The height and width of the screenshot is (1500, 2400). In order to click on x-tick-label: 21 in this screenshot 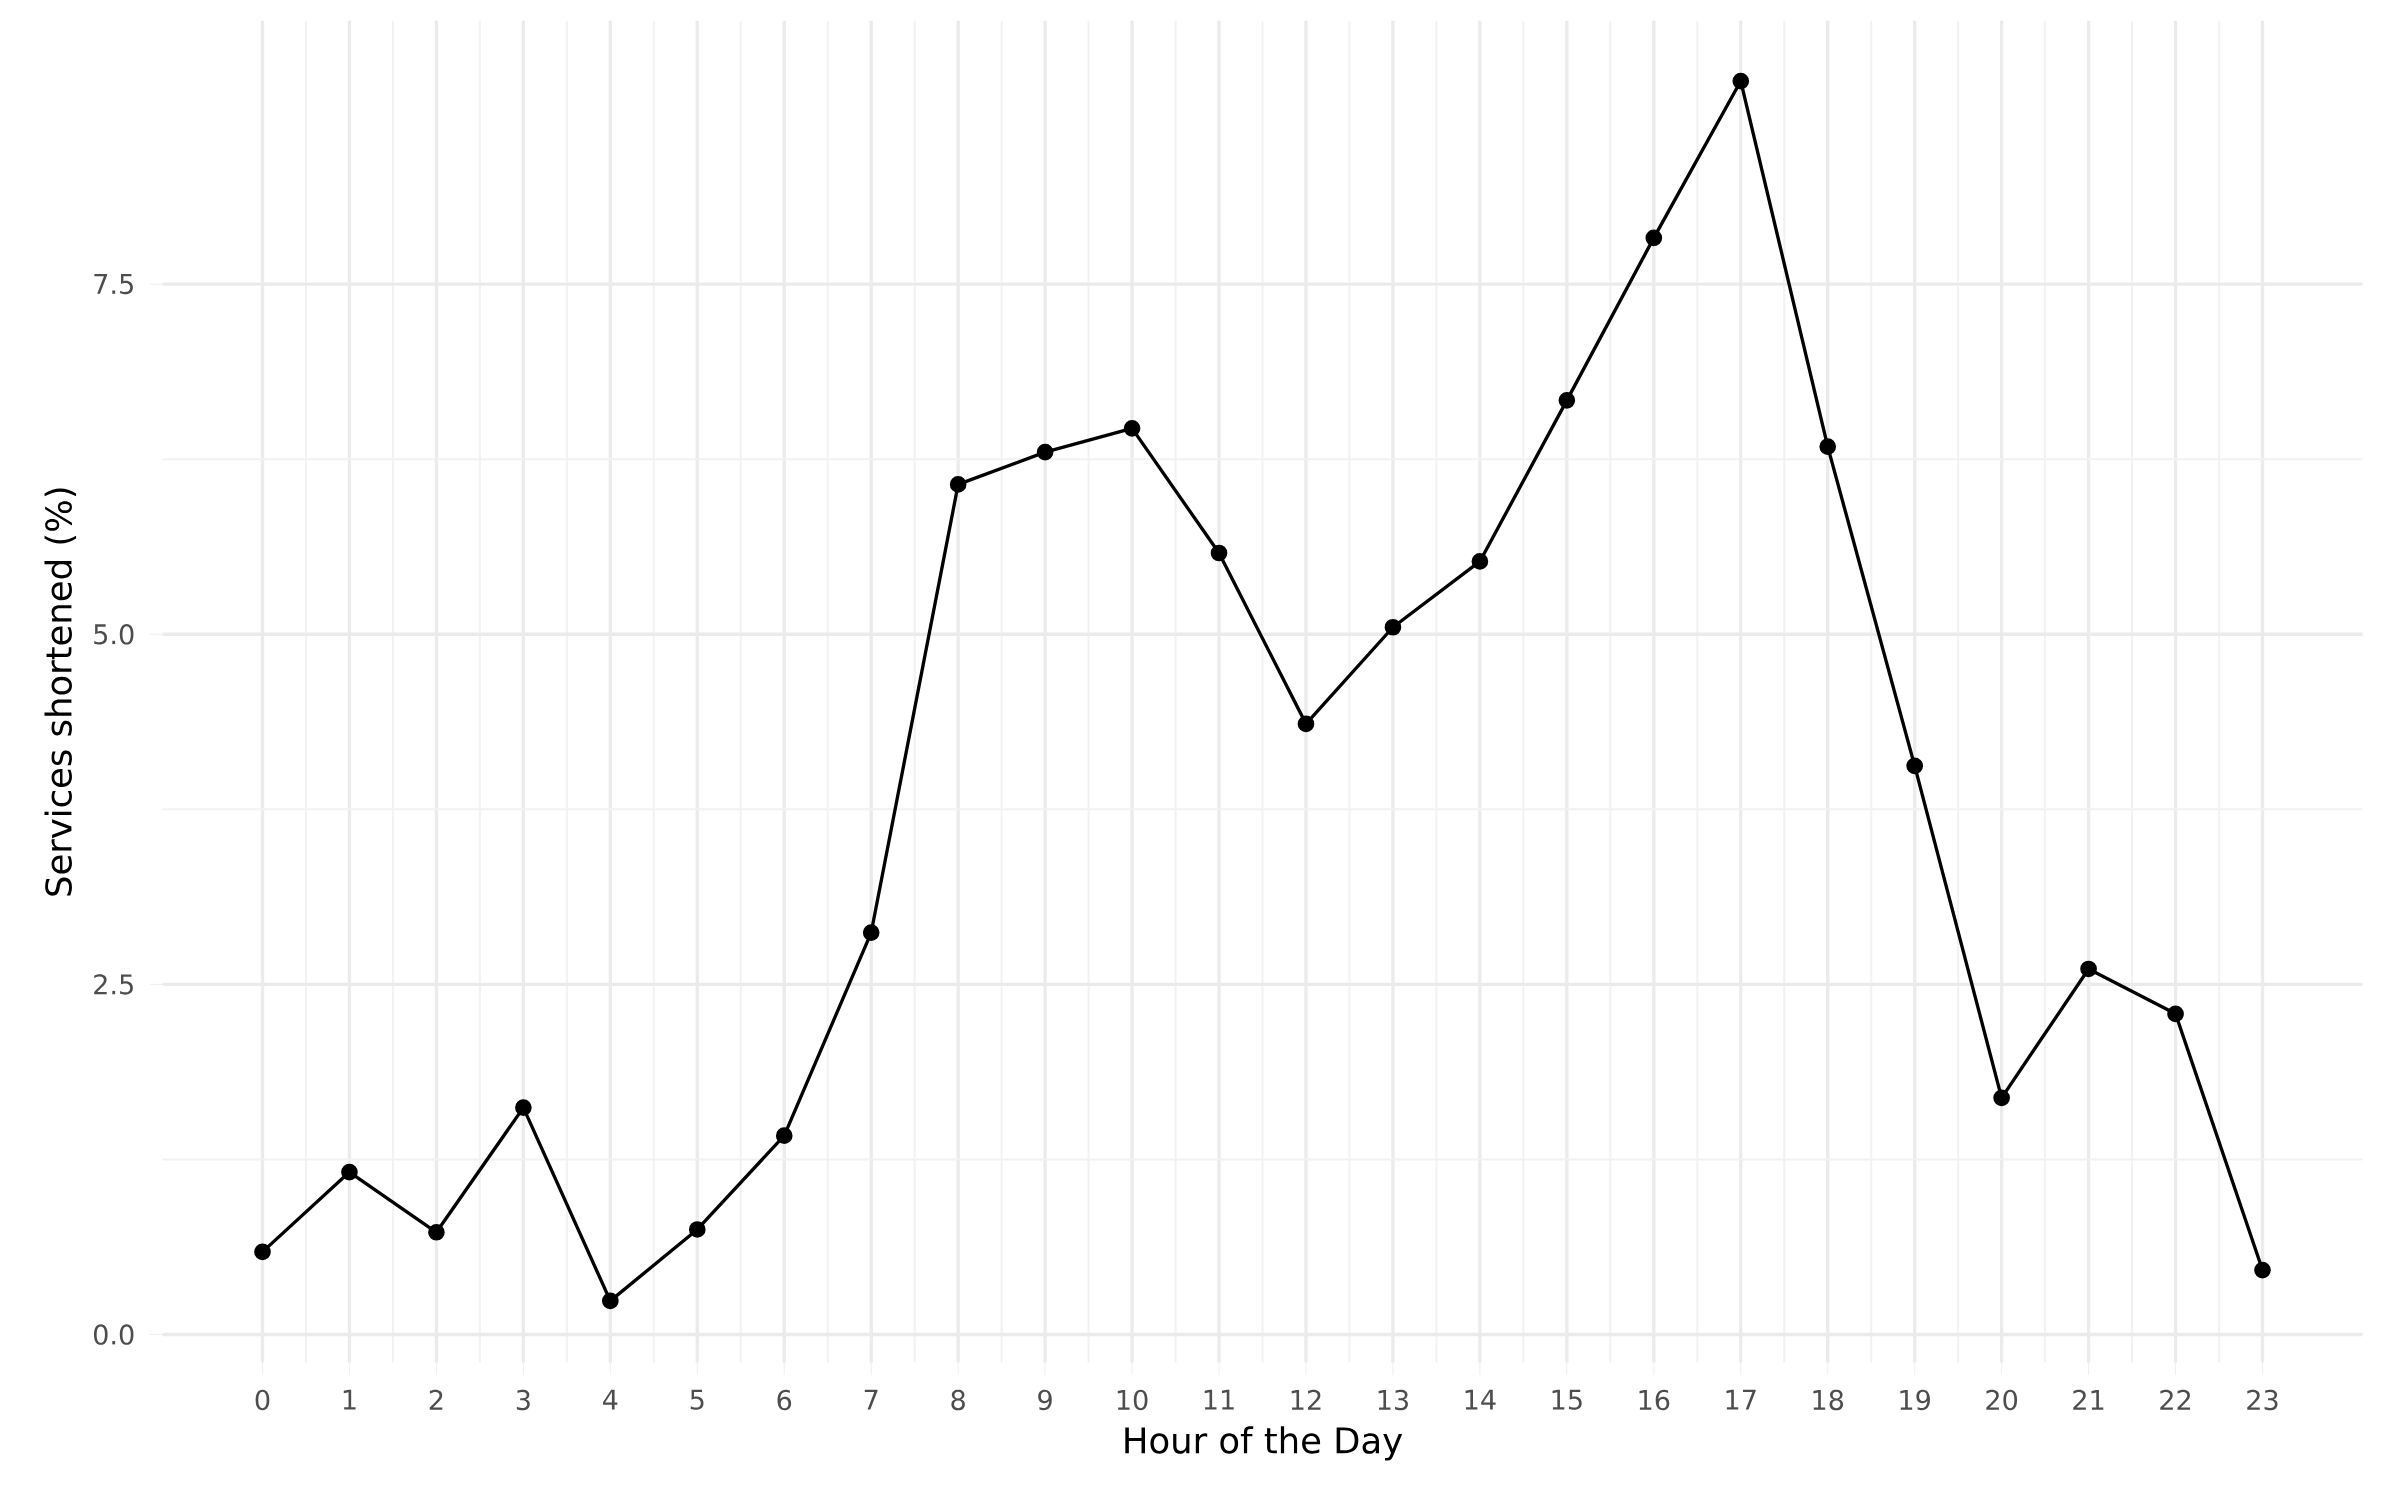, I will do `click(2088, 1399)`.